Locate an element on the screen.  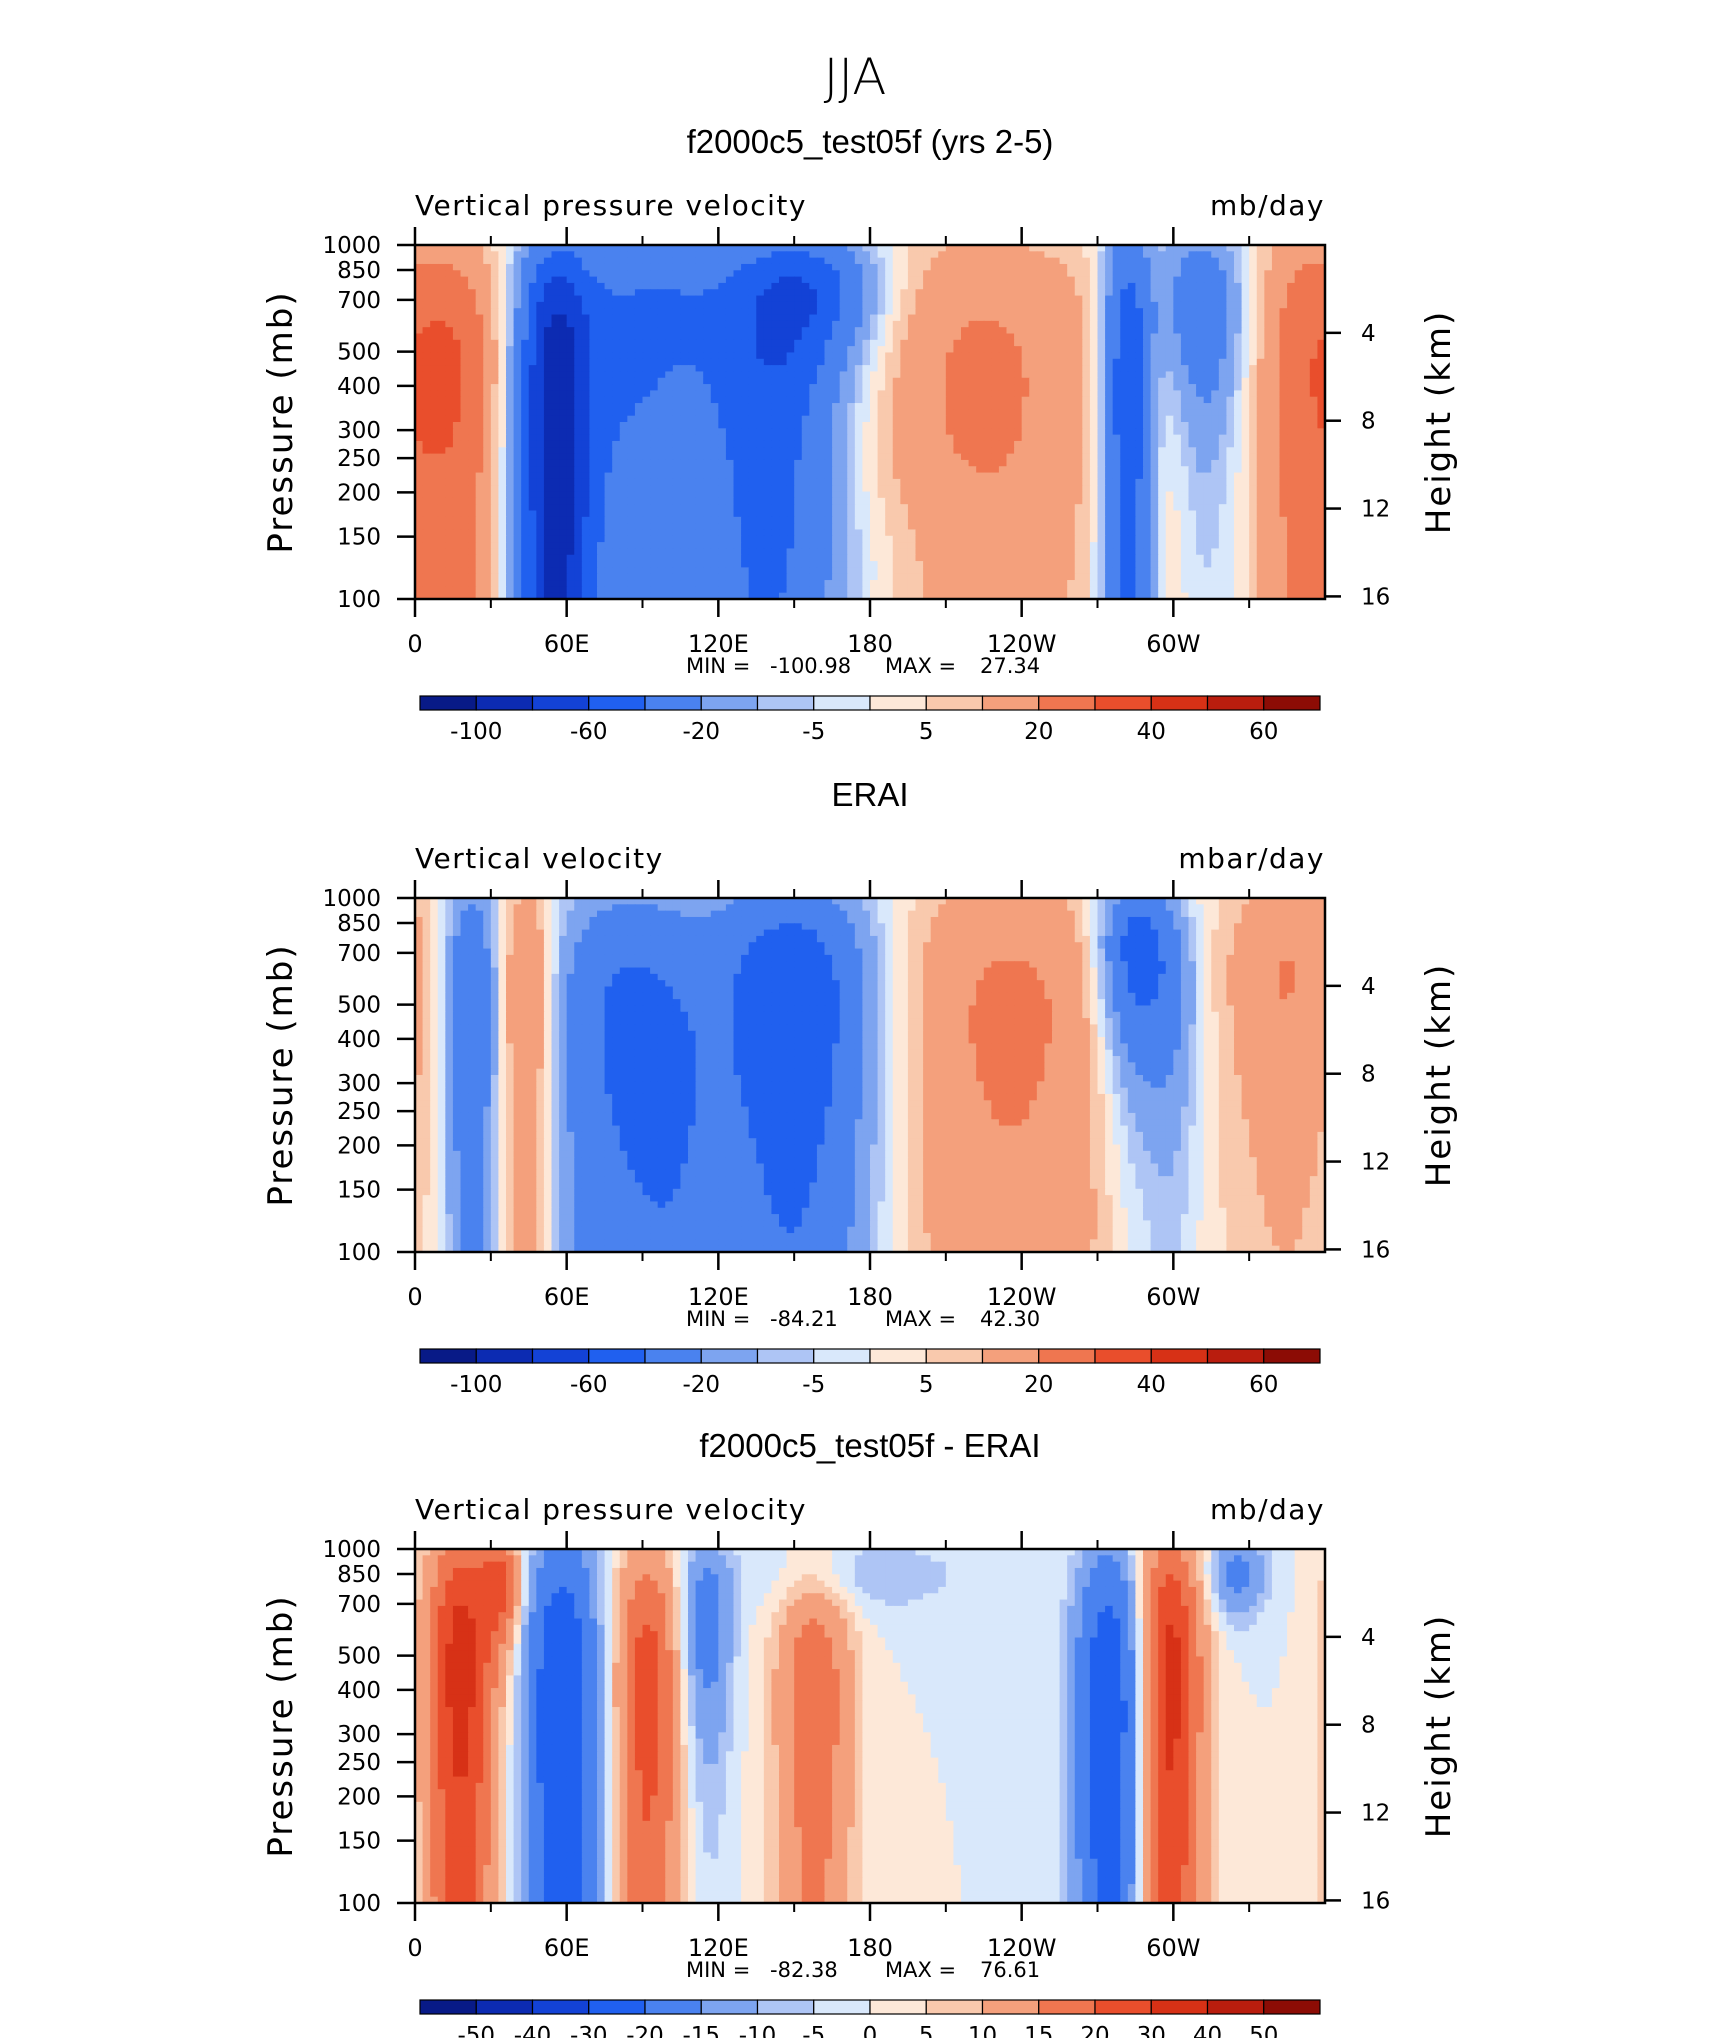
panel-2-y-tick-label: 400 is located at coordinates (359, 1040).